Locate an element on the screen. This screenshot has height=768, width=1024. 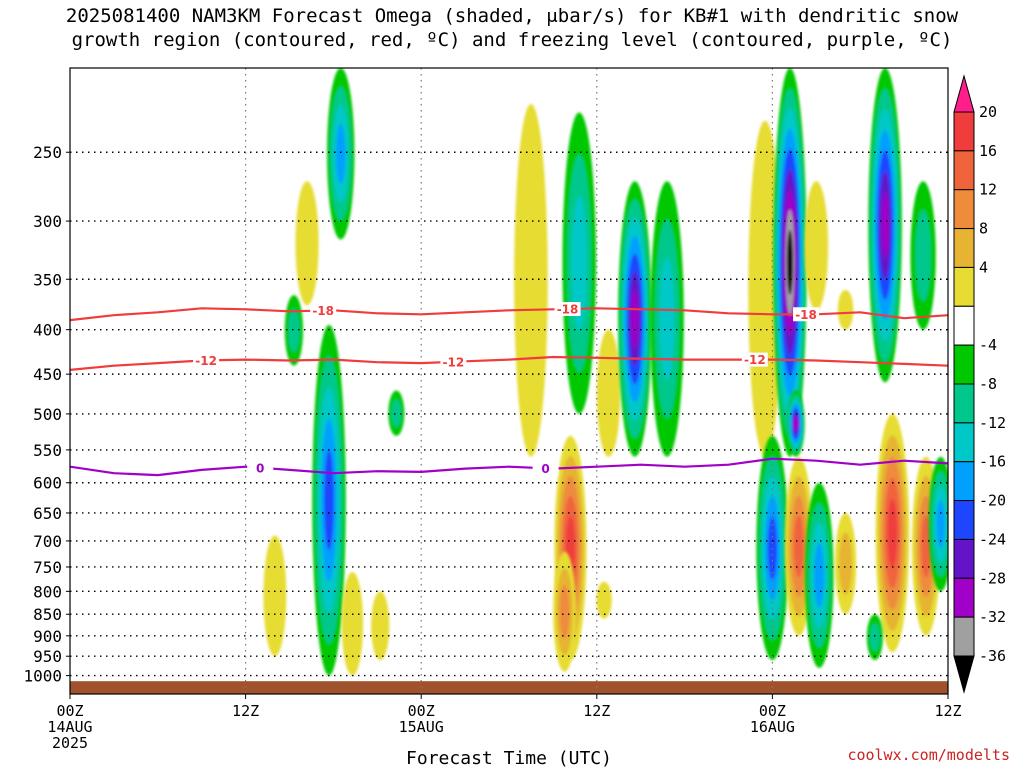
colorbar: 20 16 12 8 4 -4 -8 -12 -16 -20 -24 -28 -32 -36 is located at coordinates (979, 384).